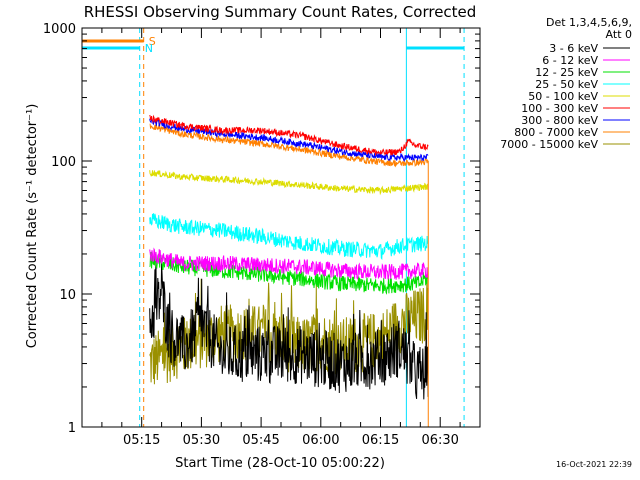  Describe the element at coordinates (573, 48) in the screenshot. I see `legend-label: 3 - 6 keV` at that location.